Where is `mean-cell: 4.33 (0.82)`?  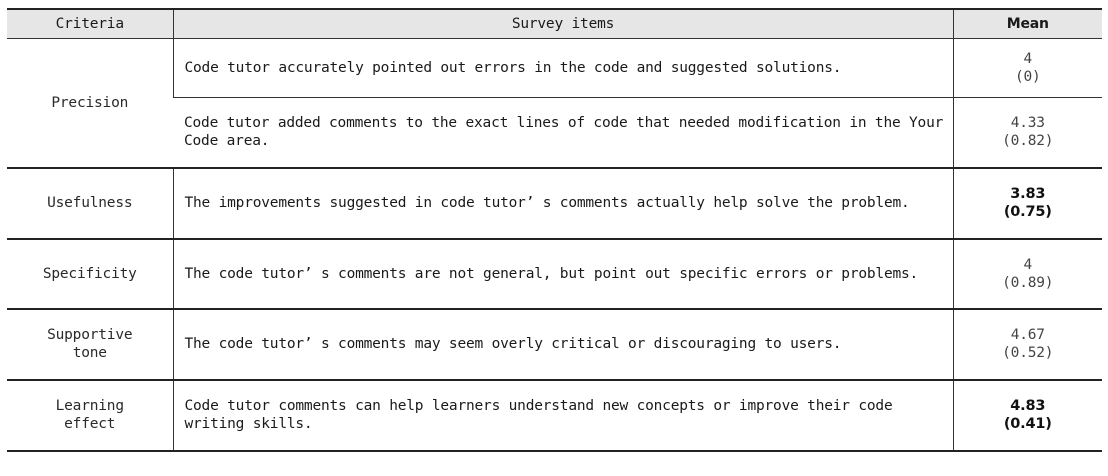
mean-cell: 4.33 (0.82) is located at coordinates (1027, 133).